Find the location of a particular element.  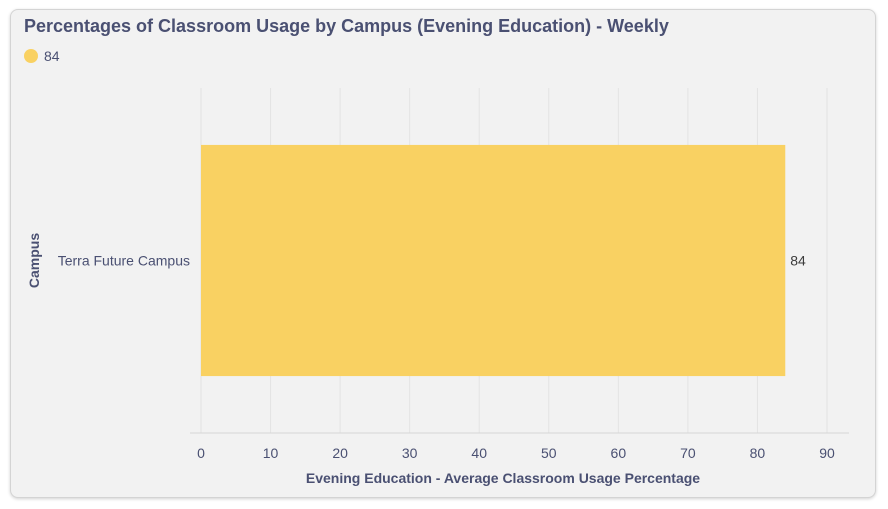

y-axis-title: Campus is located at coordinates (34, 260).